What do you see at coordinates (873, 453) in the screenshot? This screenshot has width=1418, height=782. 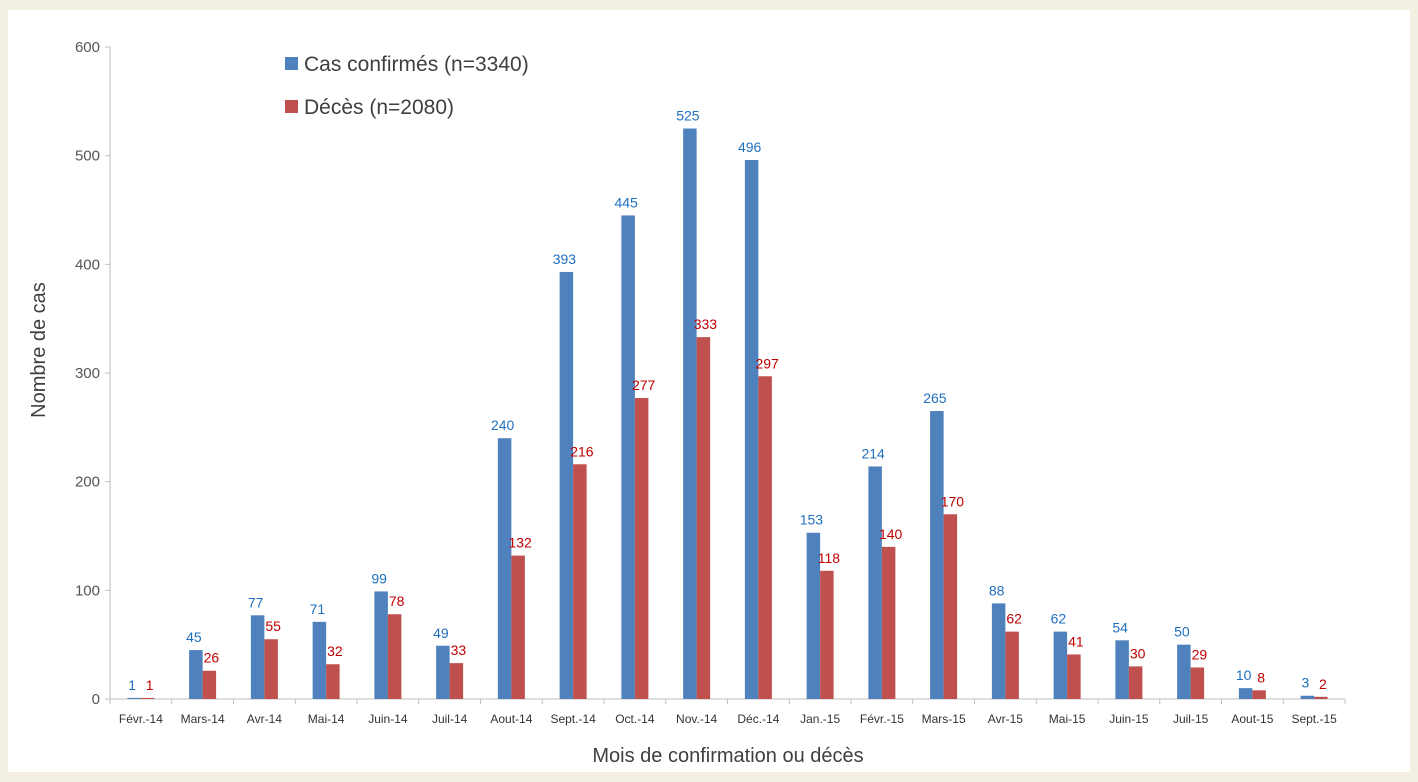 I see `data-label-confirmed: 214` at bounding box center [873, 453].